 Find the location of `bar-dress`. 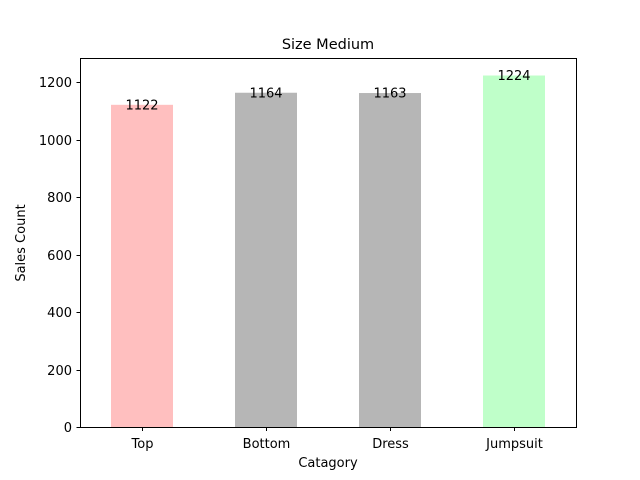

bar-dress is located at coordinates (390, 260).